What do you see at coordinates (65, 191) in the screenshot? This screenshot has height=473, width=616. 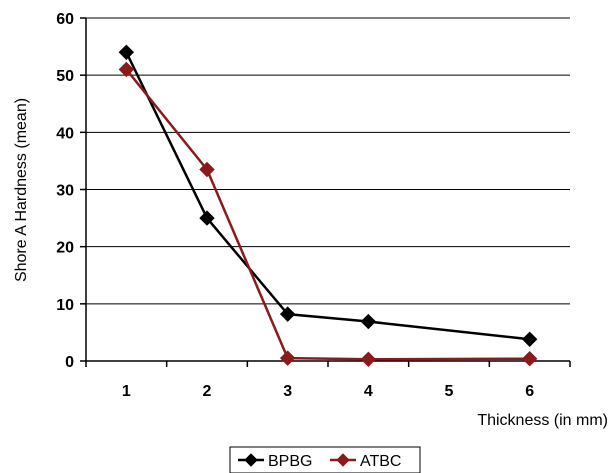 I see `y-tick-label: 30` at bounding box center [65, 191].